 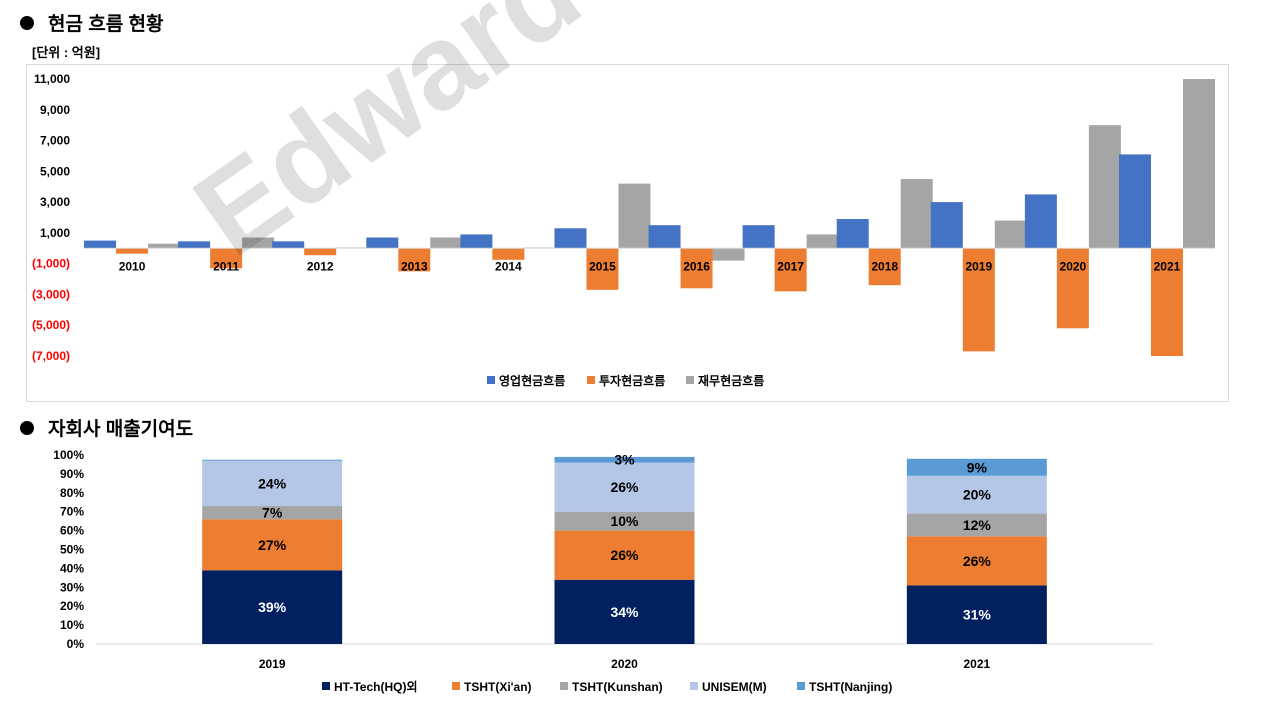 What do you see at coordinates (72, 606) in the screenshot?
I see `y-tick-label: 20%` at bounding box center [72, 606].